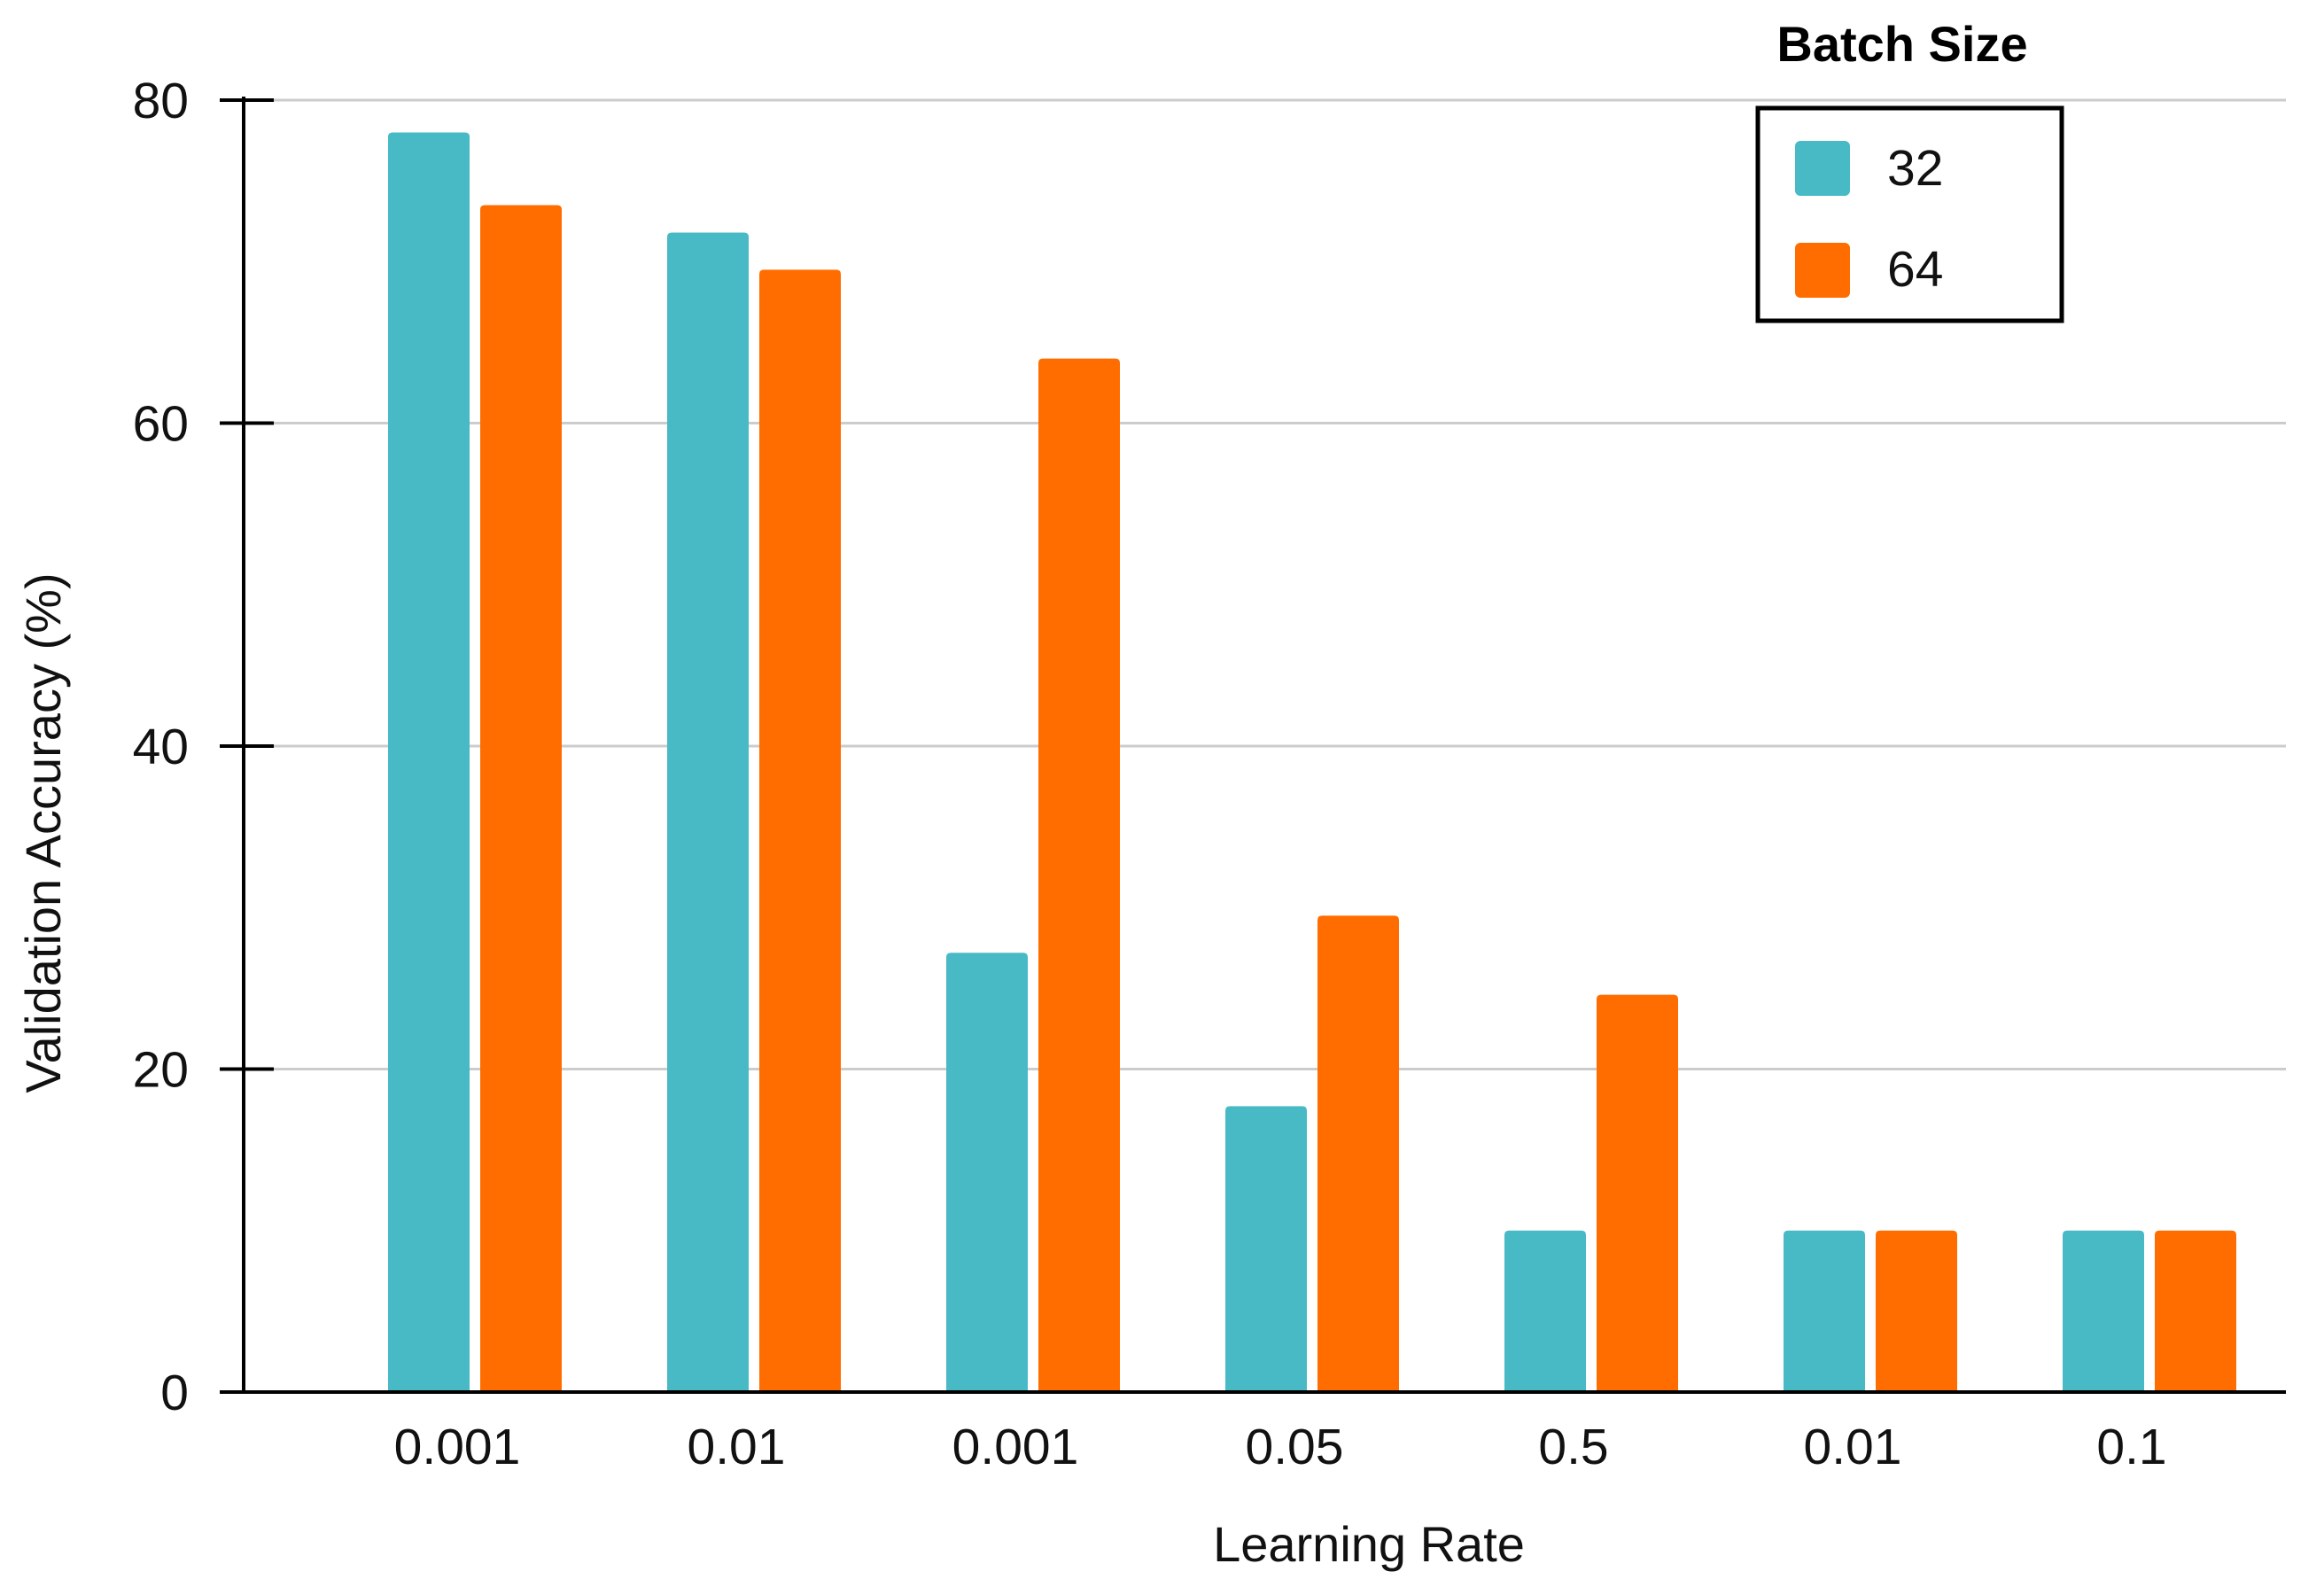 The height and width of the screenshot is (1587, 2324). What do you see at coordinates (1369, 1544) in the screenshot?
I see `x-axis-title: Learning Rate` at bounding box center [1369, 1544].